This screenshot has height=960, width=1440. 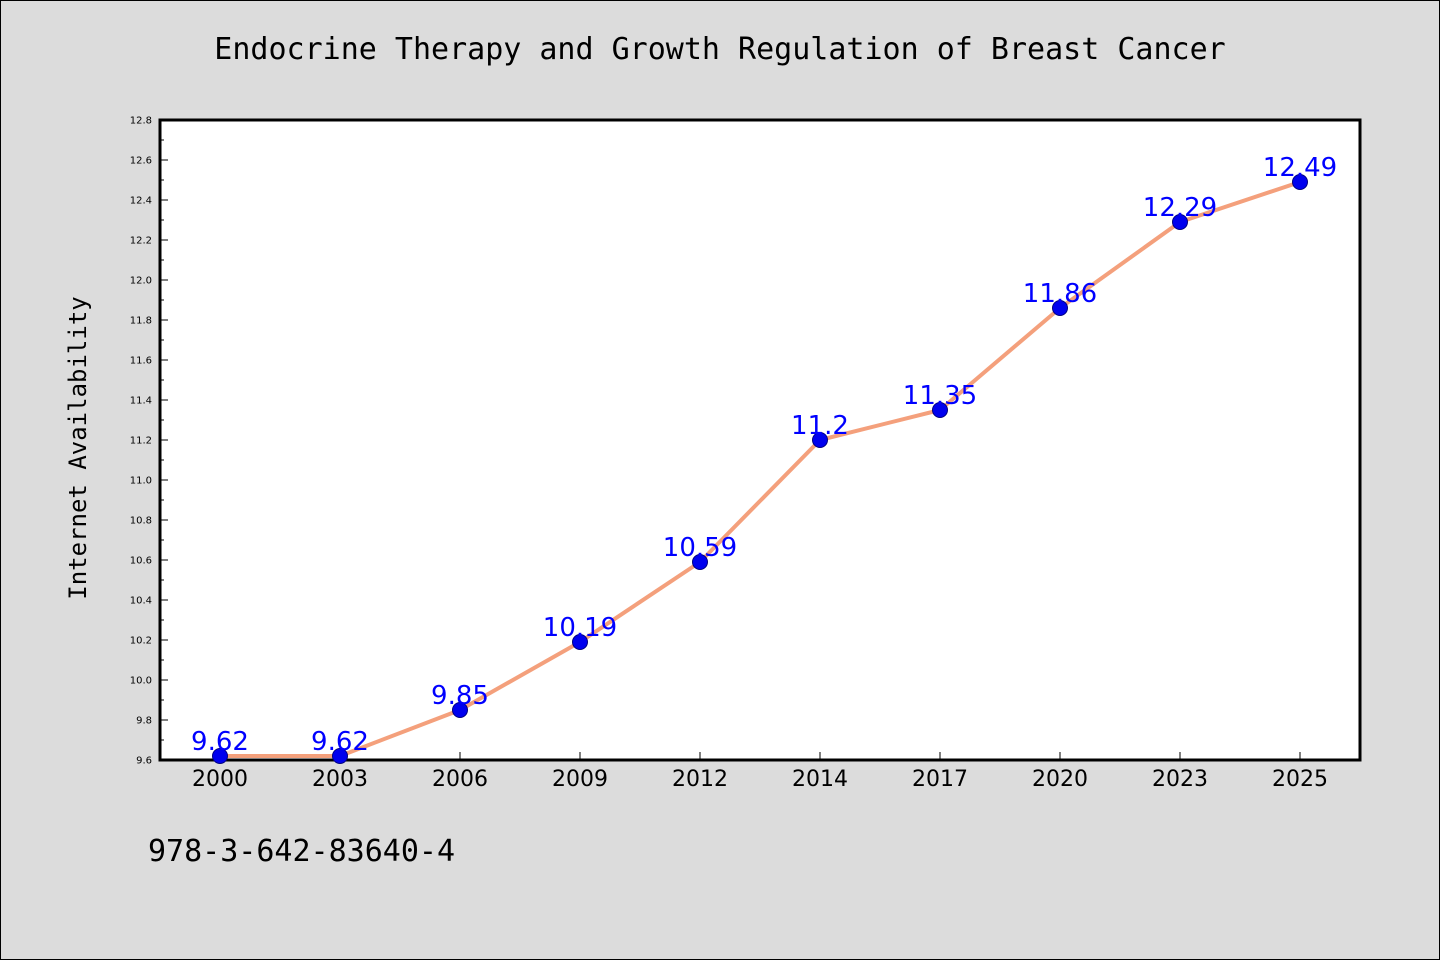 I want to click on y-tick-label: 11.2, so click(x=141, y=441).